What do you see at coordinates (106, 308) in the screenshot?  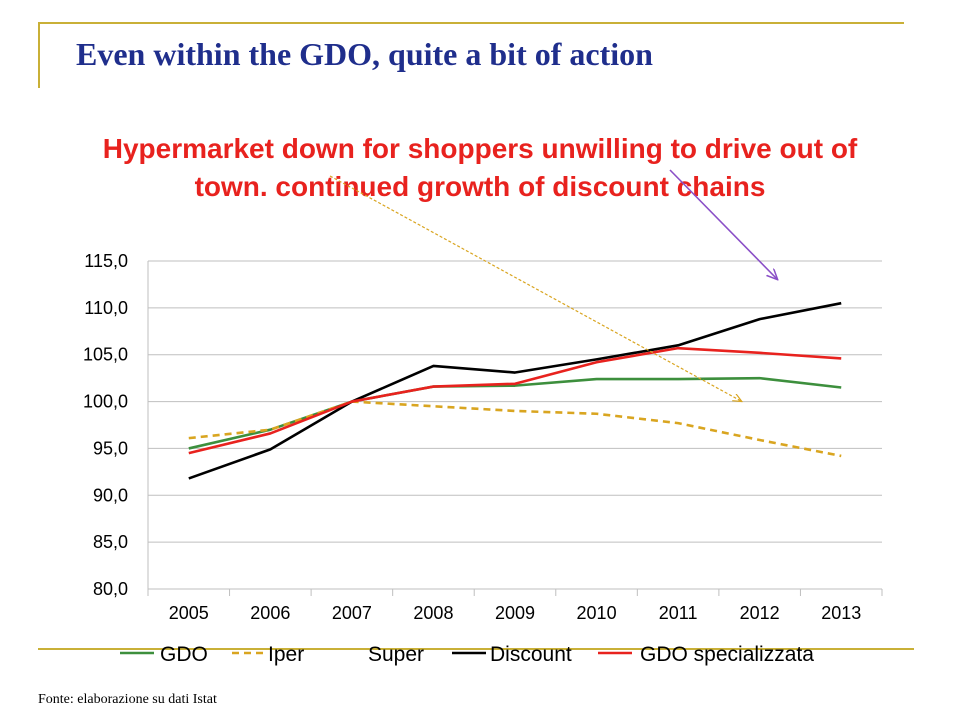 I see `y-tick-label: 110,0` at bounding box center [106, 308].